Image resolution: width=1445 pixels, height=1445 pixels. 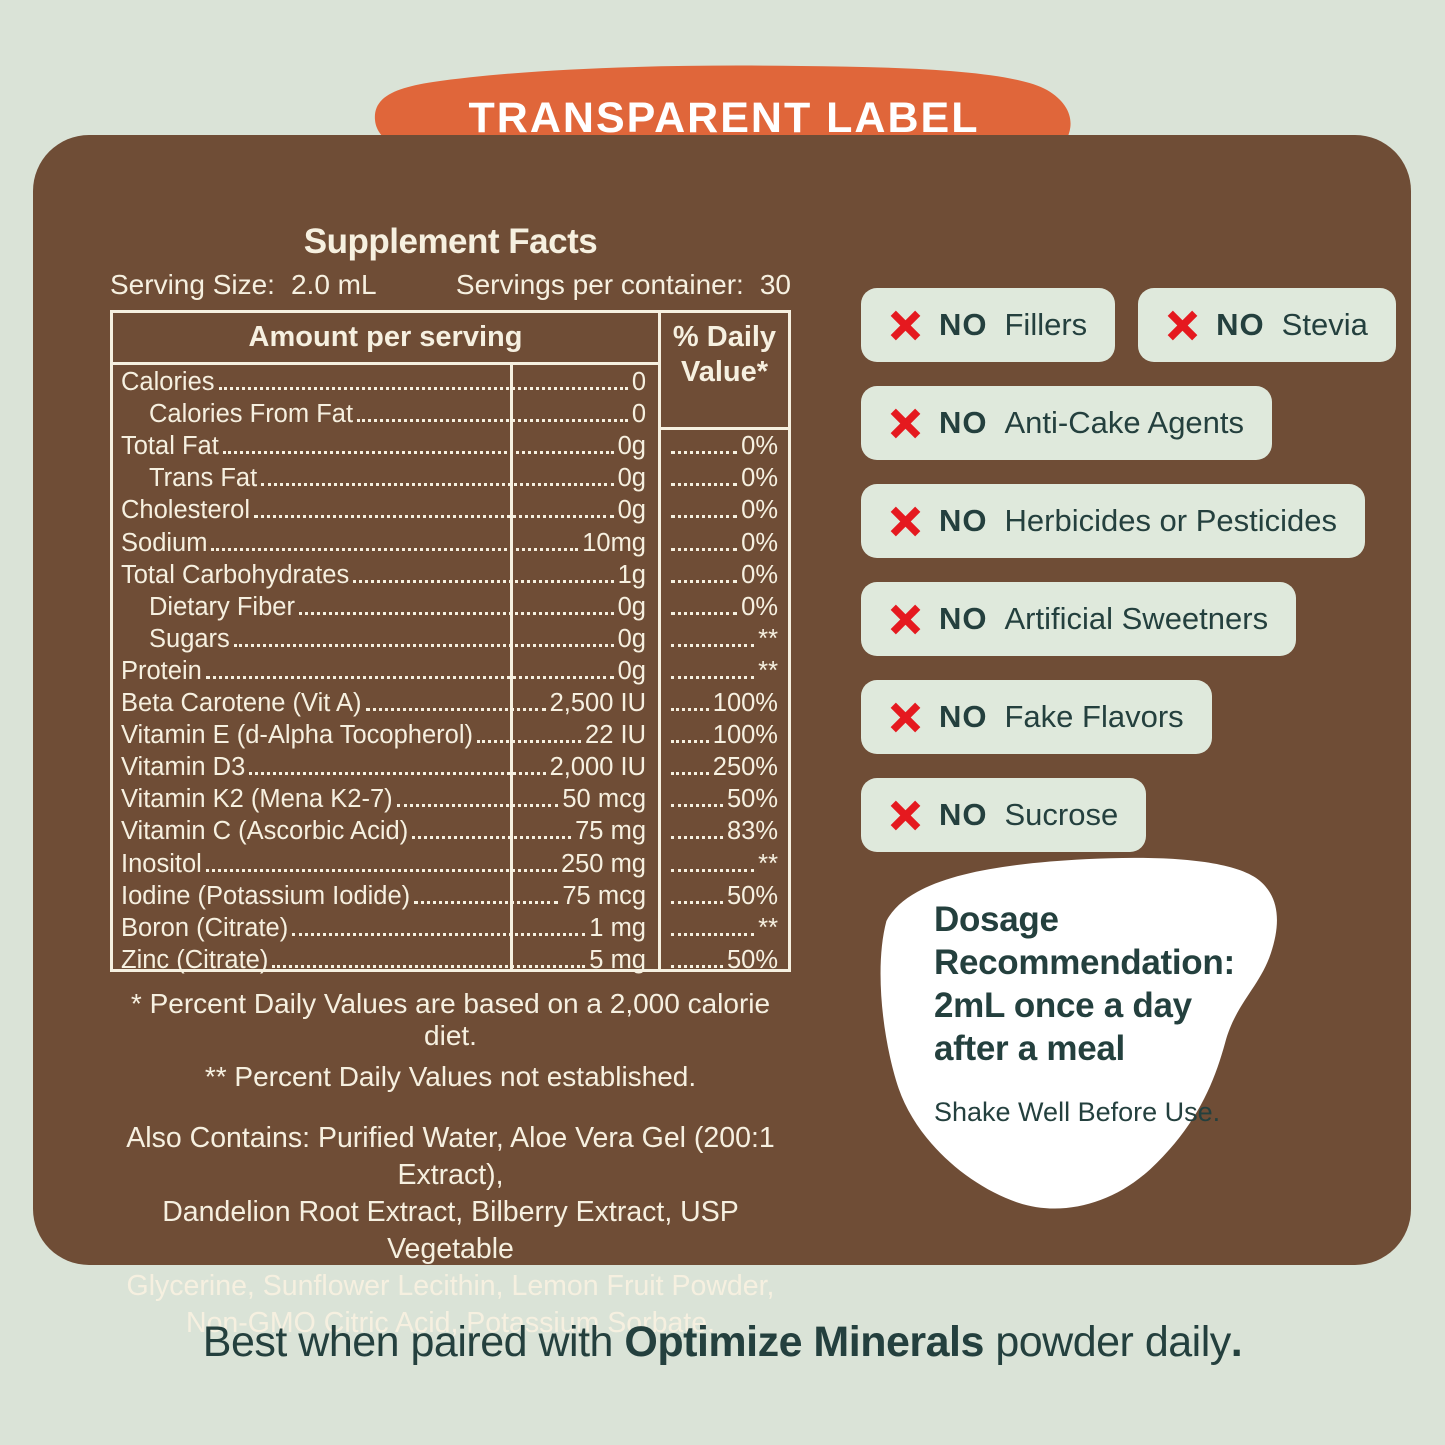 What do you see at coordinates (385, 639) in the screenshot?
I see `table-row-main: Sugars 0g` at bounding box center [385, 639].